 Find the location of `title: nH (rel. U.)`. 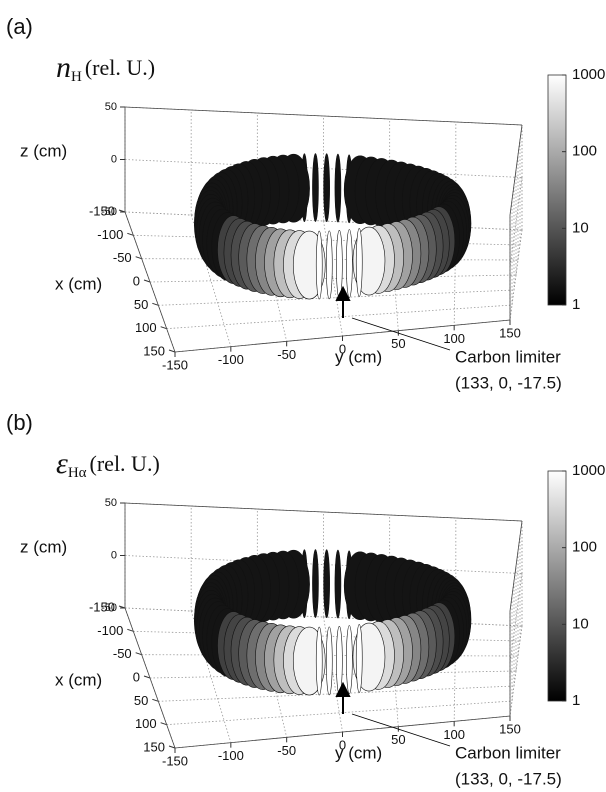

title: nH (rel. U.) is located at coordinates (105, 68).